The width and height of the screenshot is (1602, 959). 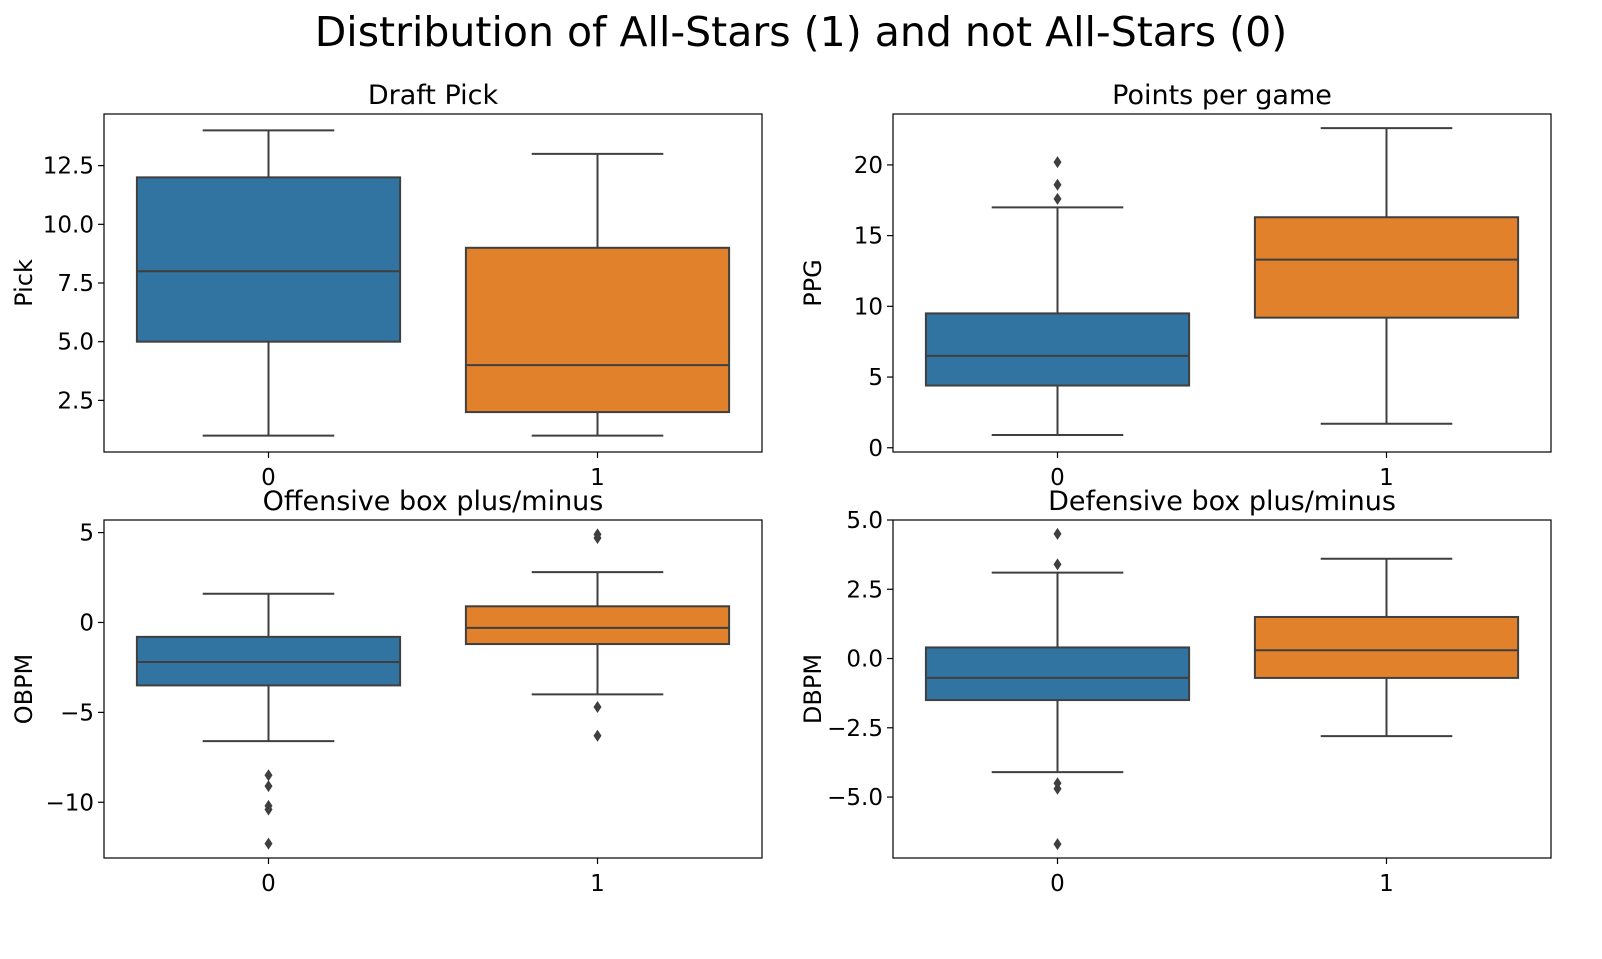 I want to click on subplot-title: Draft Pick, so click(x=433, y=95).